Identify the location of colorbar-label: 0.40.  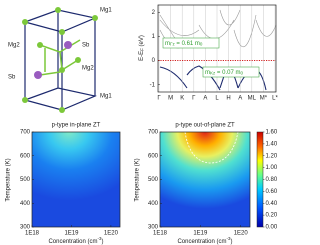
(272, 204).